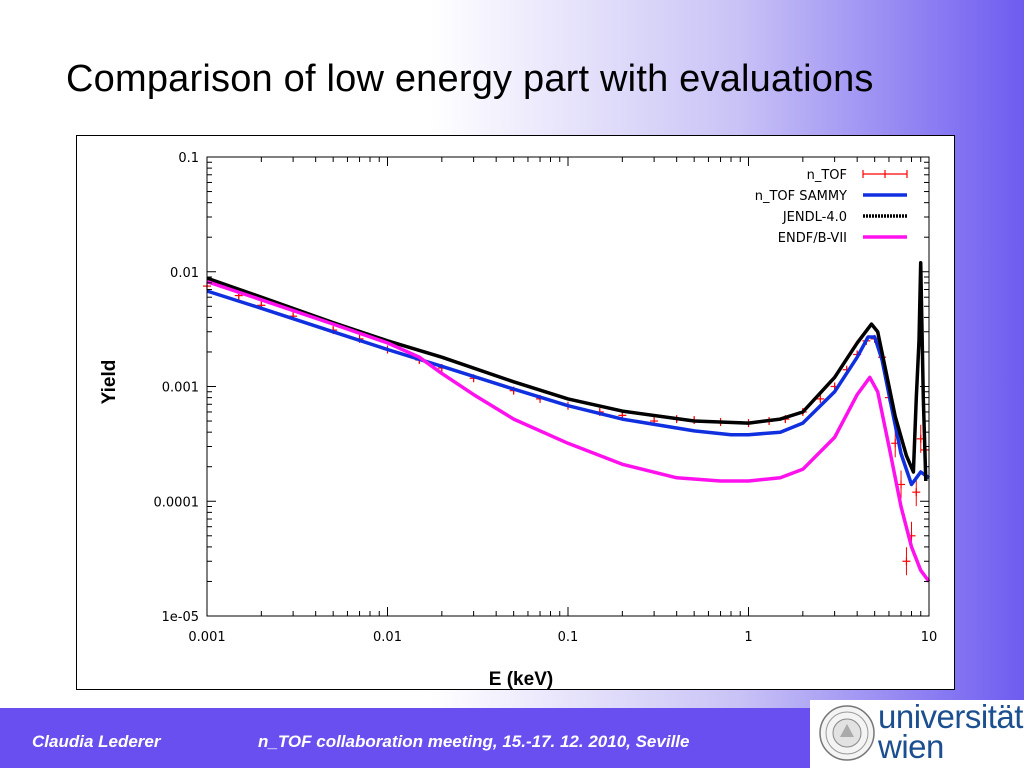 The width and height of the screenshot is (1024, 768). What do you see at coordinates (521, 679) in the screenshot?
I see `x-axis-title: E (keV)` at bounding box center [521, 679].